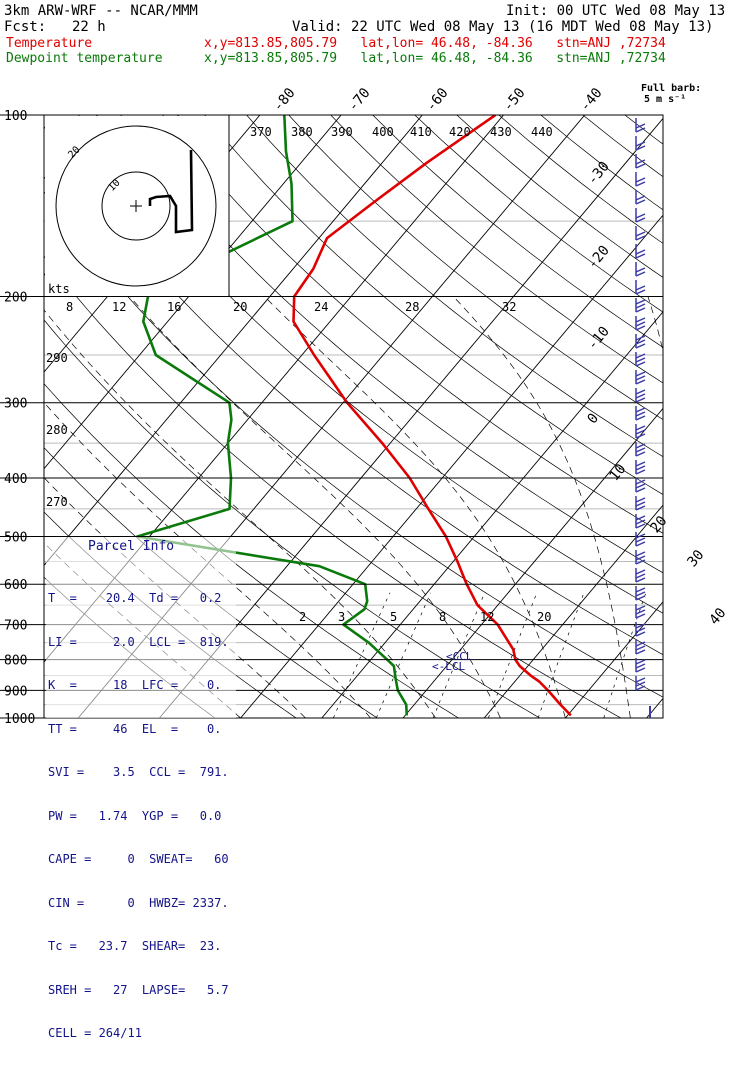 This screenshot has width=740, height=1070. I want to click on parcel-row: TT = 46 EL = 0., so click(138, 729).